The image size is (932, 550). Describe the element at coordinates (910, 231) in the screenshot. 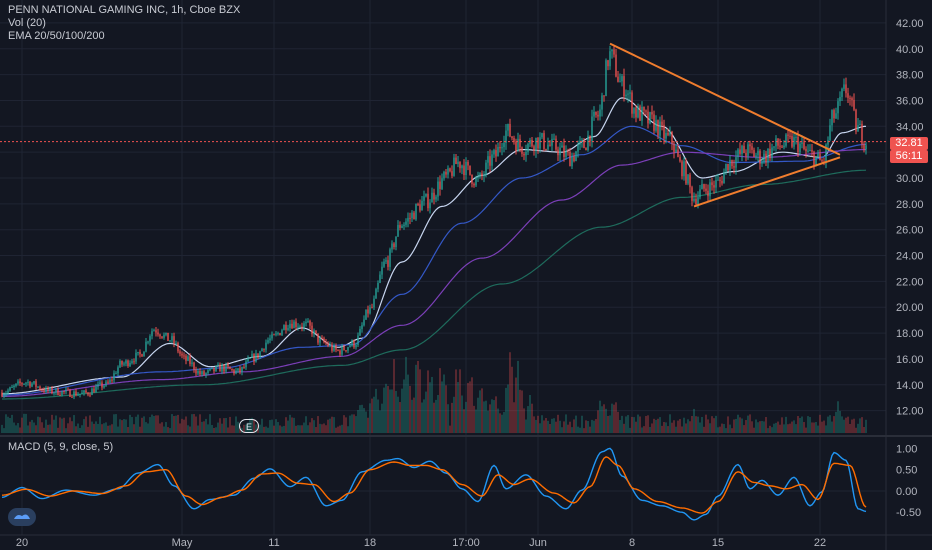

I see `price-tick-label: 26.00` at that location.